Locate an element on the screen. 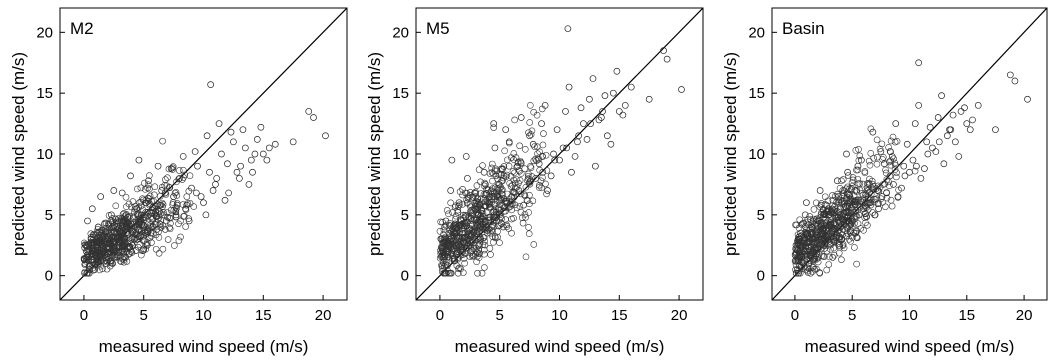 The image size is (1052, 363). x-tick-label: 20 is located at coordinates (679, 315).